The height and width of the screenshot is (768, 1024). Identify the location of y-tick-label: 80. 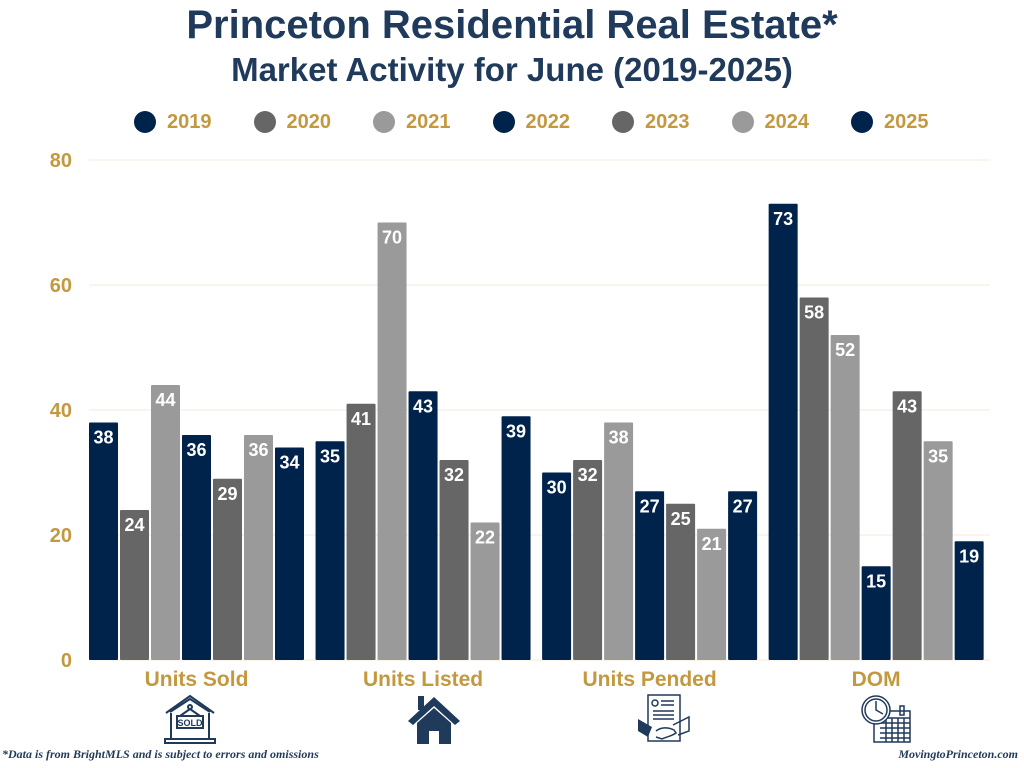
(61, 161).